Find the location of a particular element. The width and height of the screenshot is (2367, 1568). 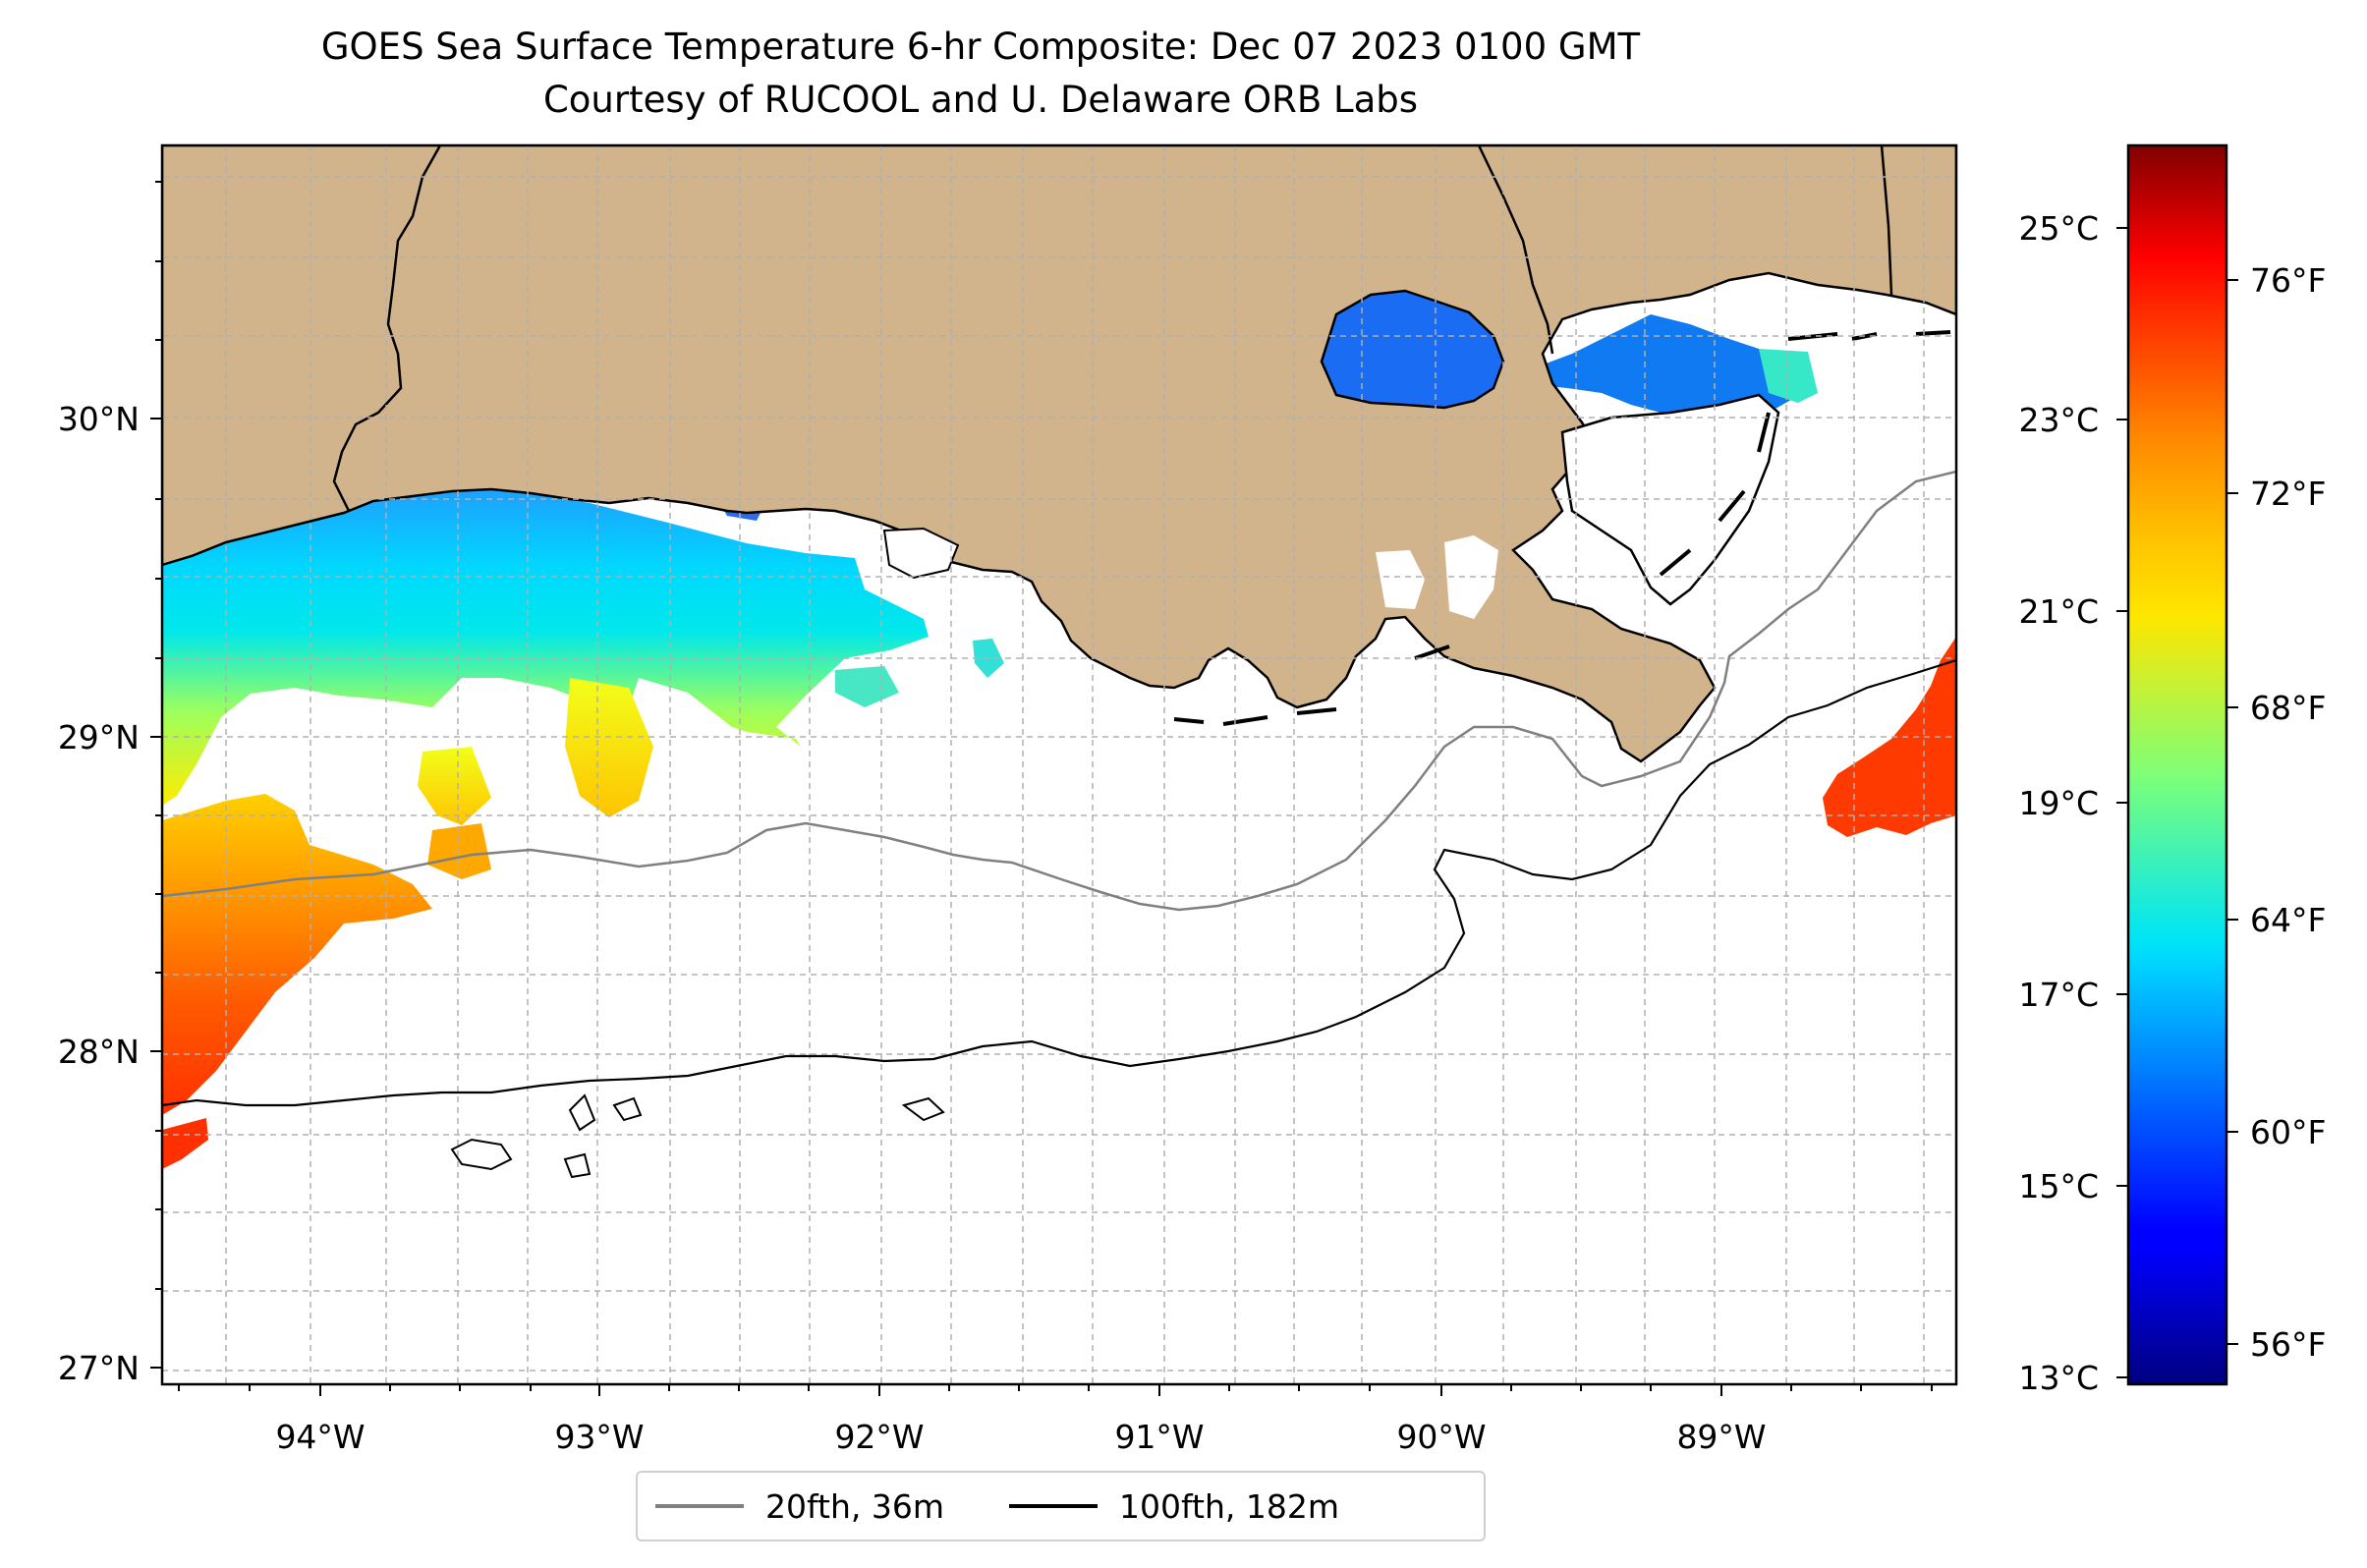

sst-patch-west-red-spot is located at coordinates (185, 1143).